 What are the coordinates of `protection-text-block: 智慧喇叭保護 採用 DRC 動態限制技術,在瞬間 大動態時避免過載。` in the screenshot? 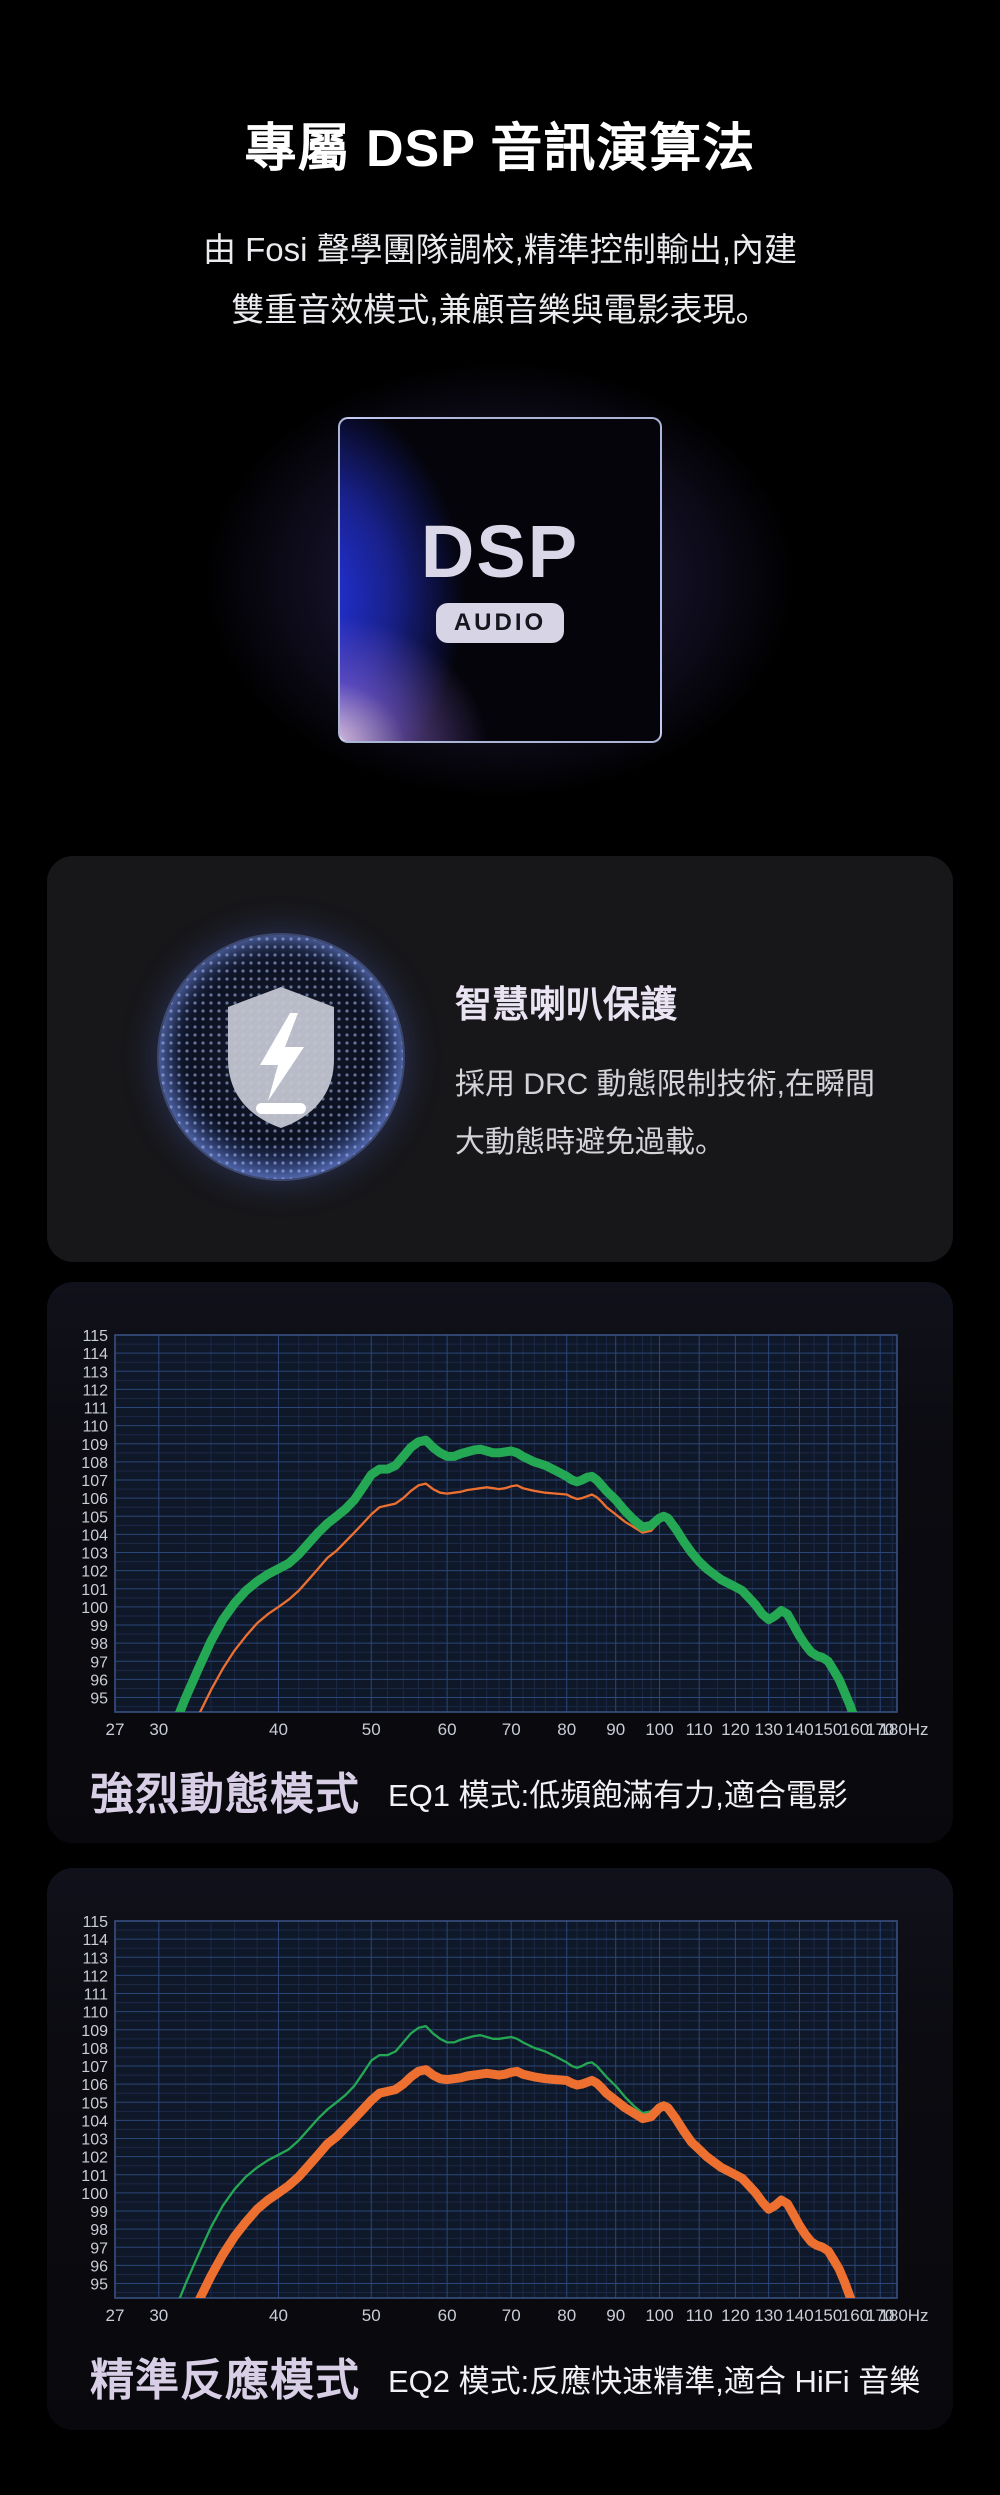 It's located at (690, 1073).